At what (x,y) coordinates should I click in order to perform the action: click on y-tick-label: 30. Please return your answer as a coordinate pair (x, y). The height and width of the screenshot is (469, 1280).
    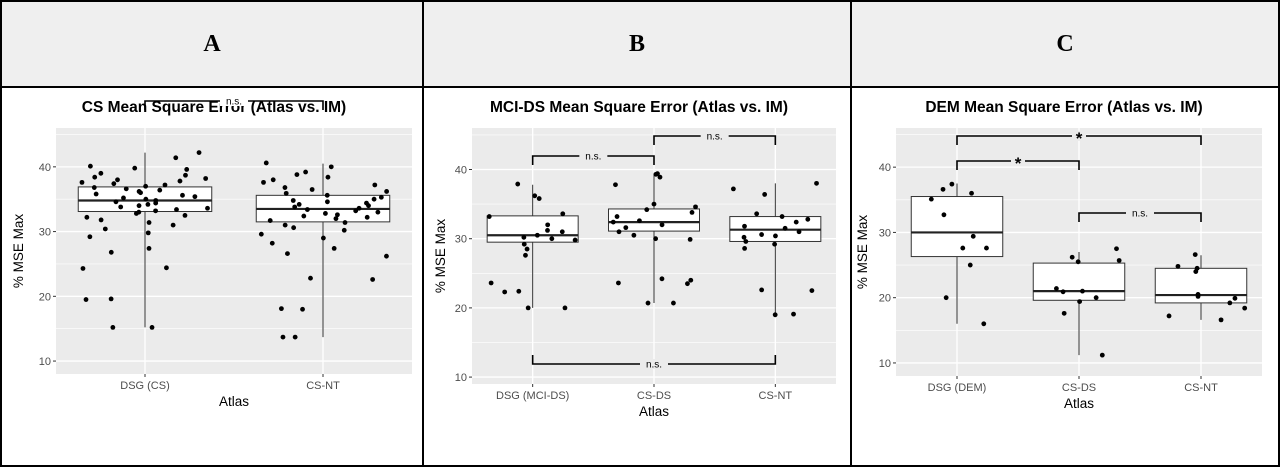
    Looking at the image, I should click on (461, 240).